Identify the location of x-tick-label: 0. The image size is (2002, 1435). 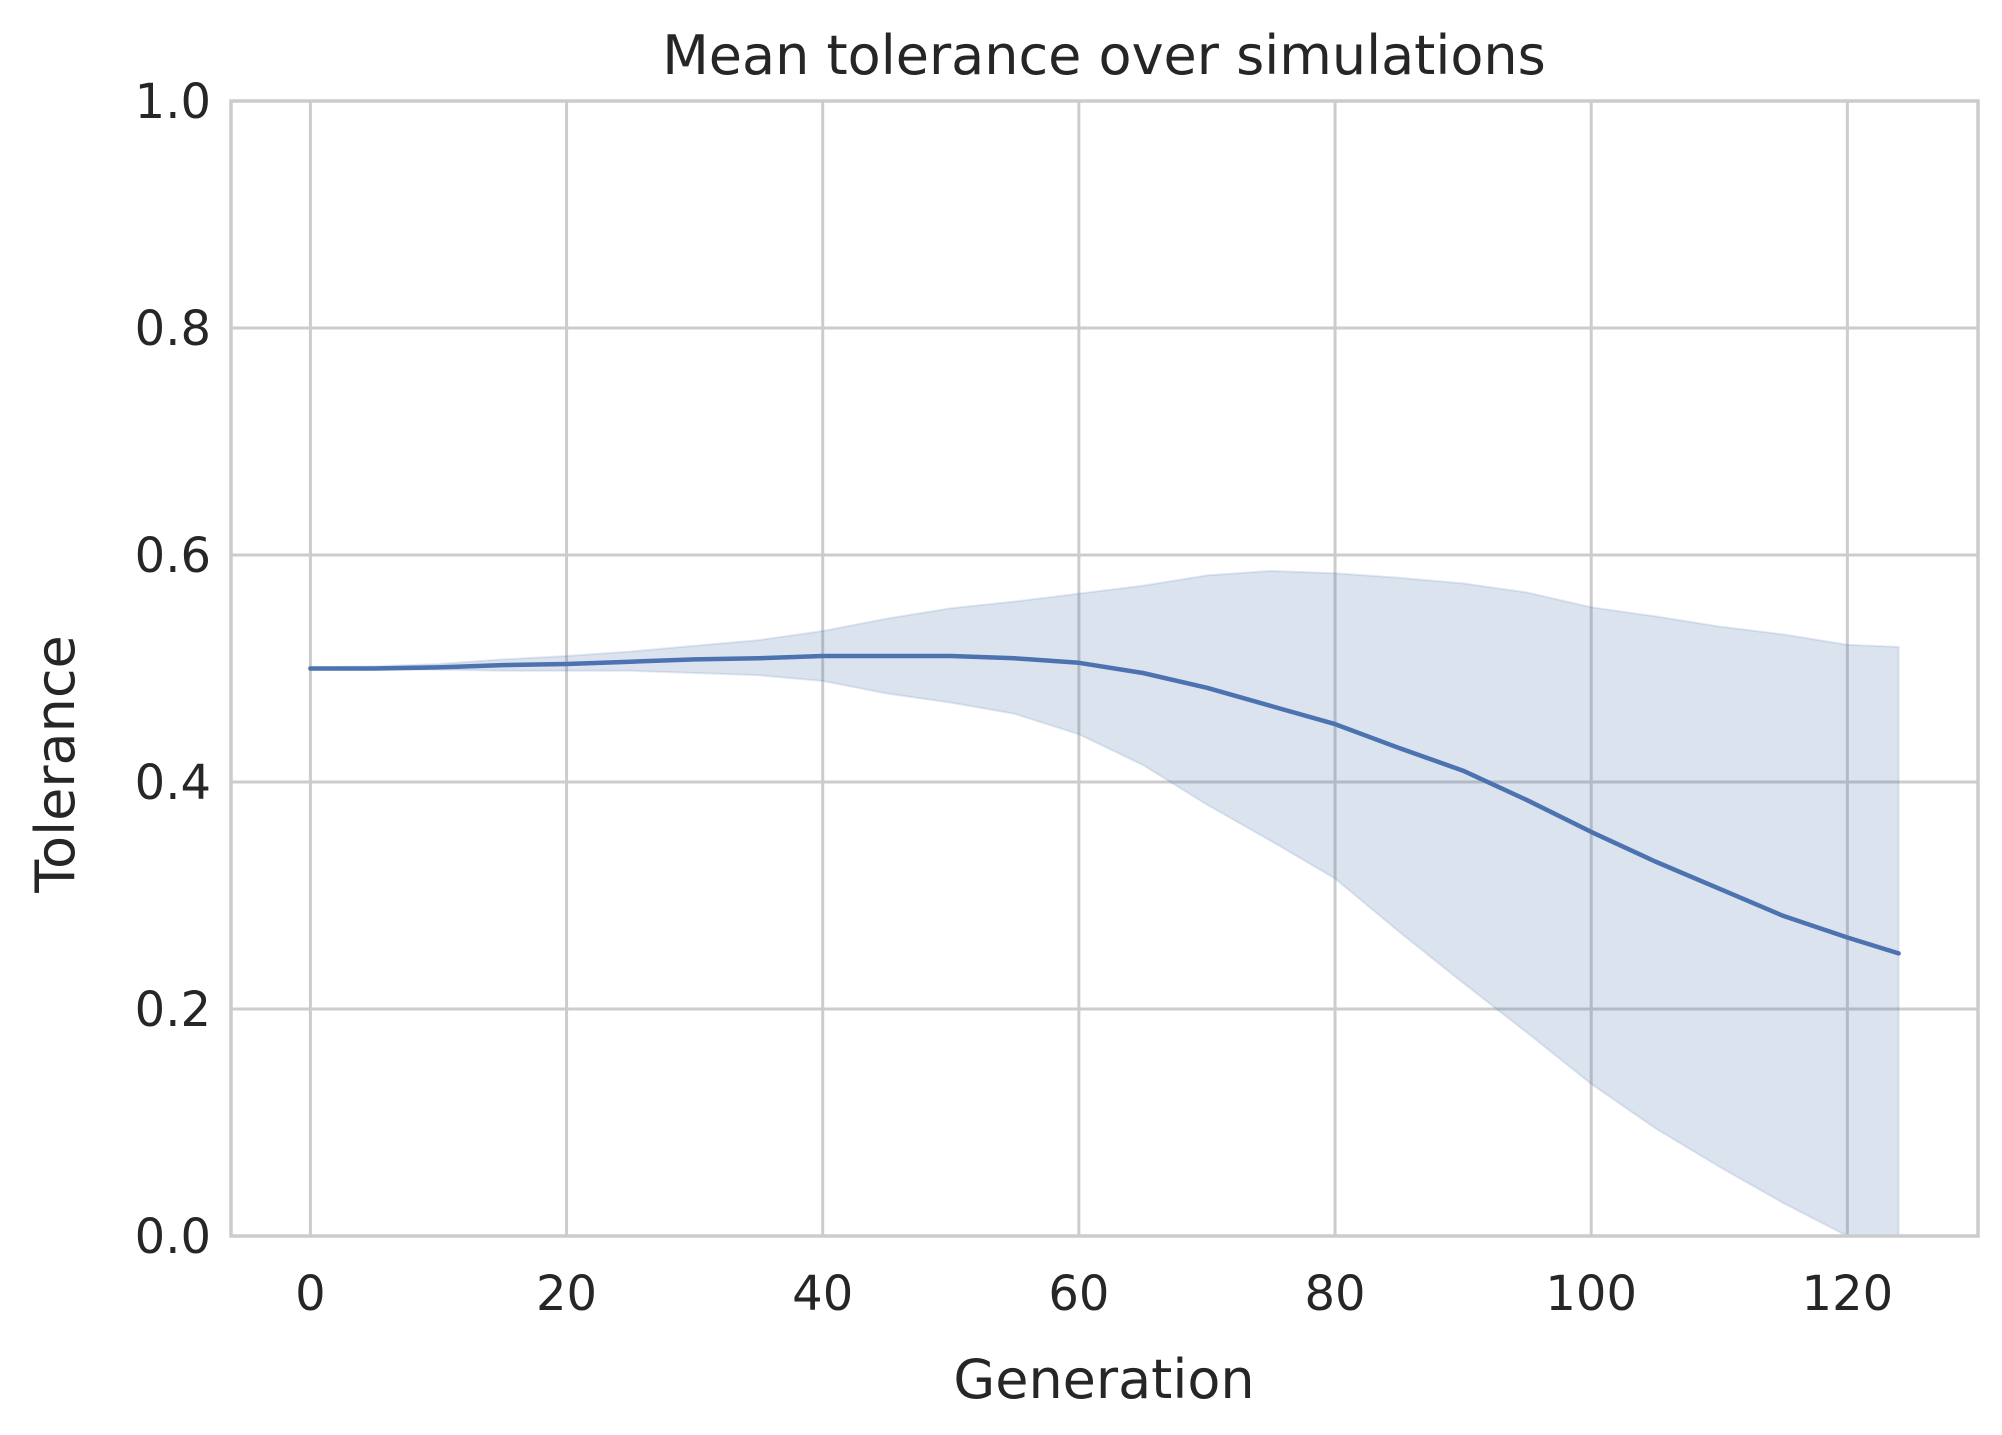
(310, 1294).